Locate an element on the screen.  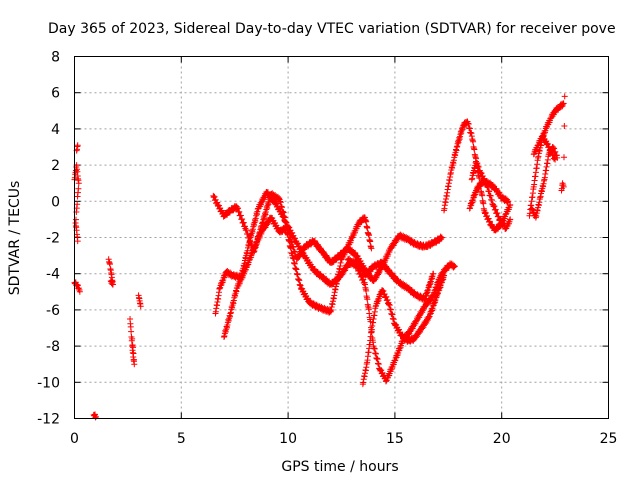
series-seg-1.7 is located at coordinates (110, 272).